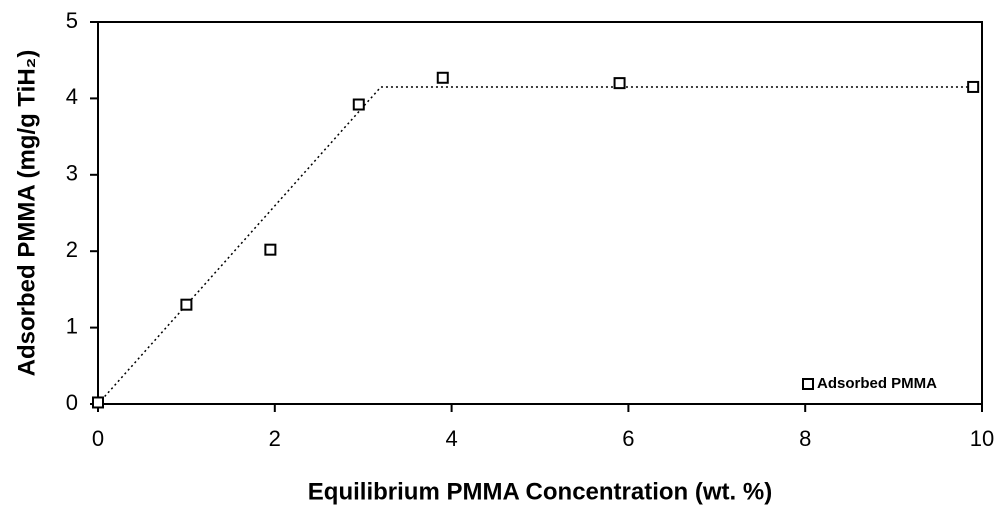  What do you see at coordinates (26, 213) in the screenshot?
I see `y-axis-label: Adsorbed PMMA (mg/g TiH₂)` at bounding box center [26, 213].